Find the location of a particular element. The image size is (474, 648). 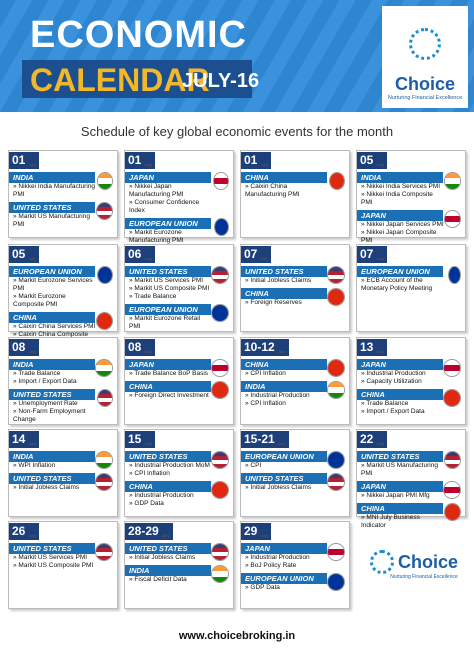

region: CHINA» Foreign Direct Investment is located at coordinates (179, 389).